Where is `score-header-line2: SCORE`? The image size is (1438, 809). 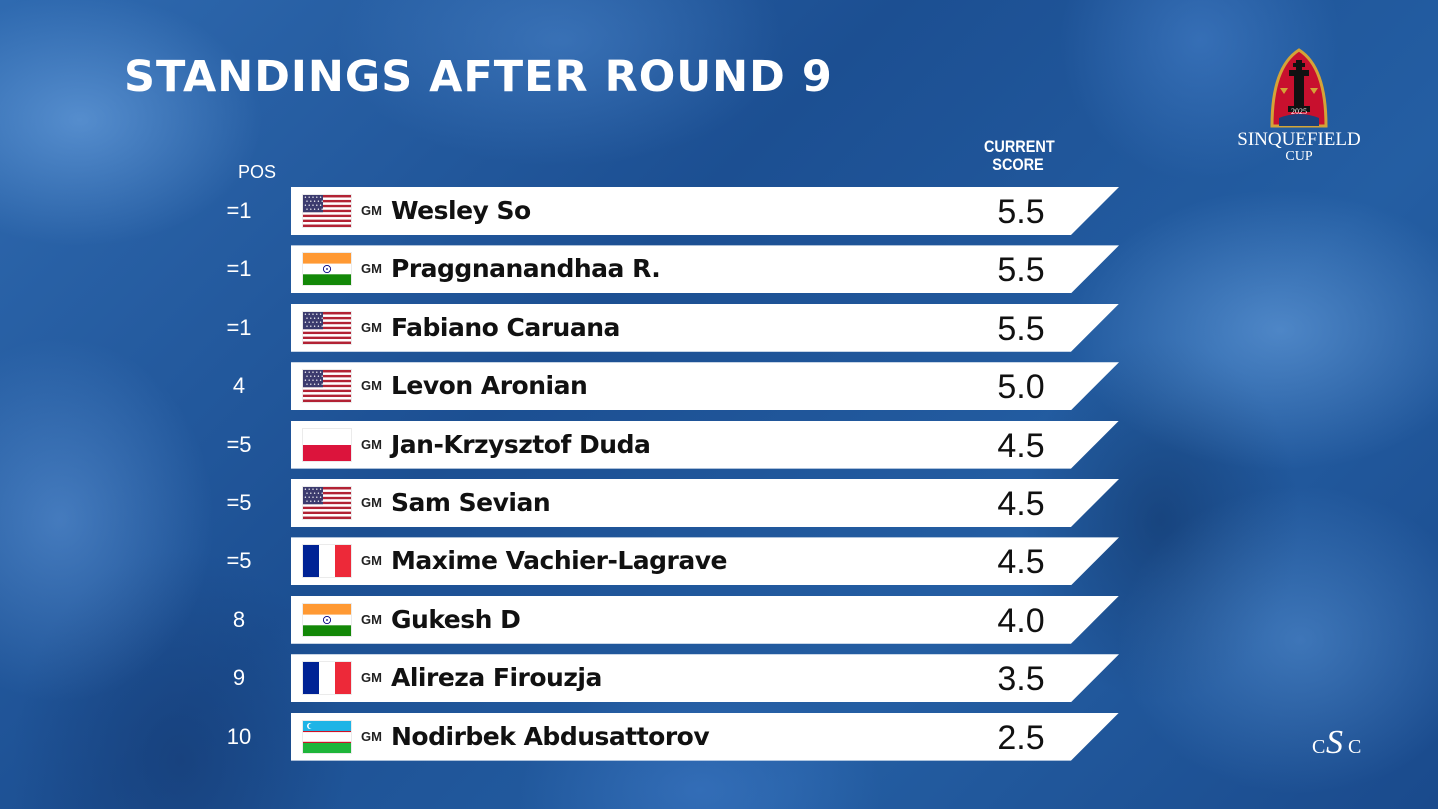
score-header-line2: SCORE is located at coordinates (1018, 164).